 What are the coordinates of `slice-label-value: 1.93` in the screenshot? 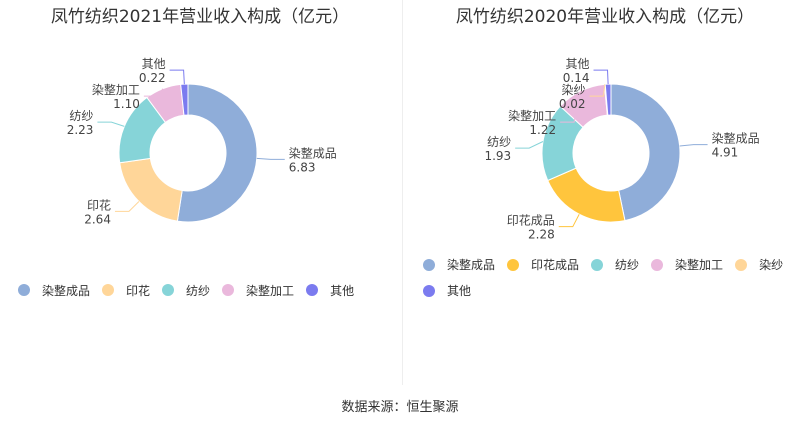 It's located at (497, 156).